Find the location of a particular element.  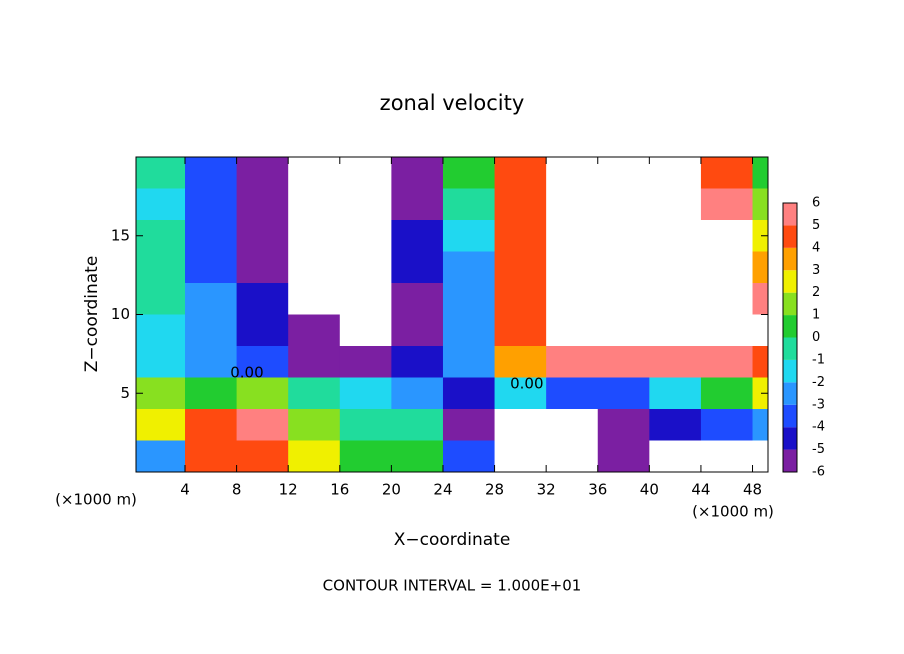

colorbar-label: -3 is located at coordinates (818, 404).